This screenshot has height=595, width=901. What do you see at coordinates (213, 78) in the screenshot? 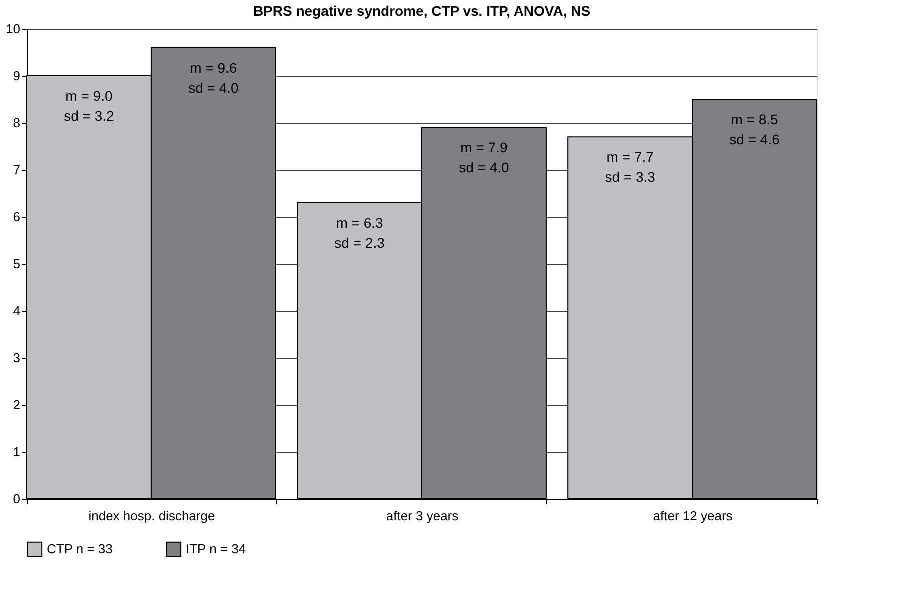
I see `data-label: m = 9.6 sd = 4.0` at bounding box center [213, 78].